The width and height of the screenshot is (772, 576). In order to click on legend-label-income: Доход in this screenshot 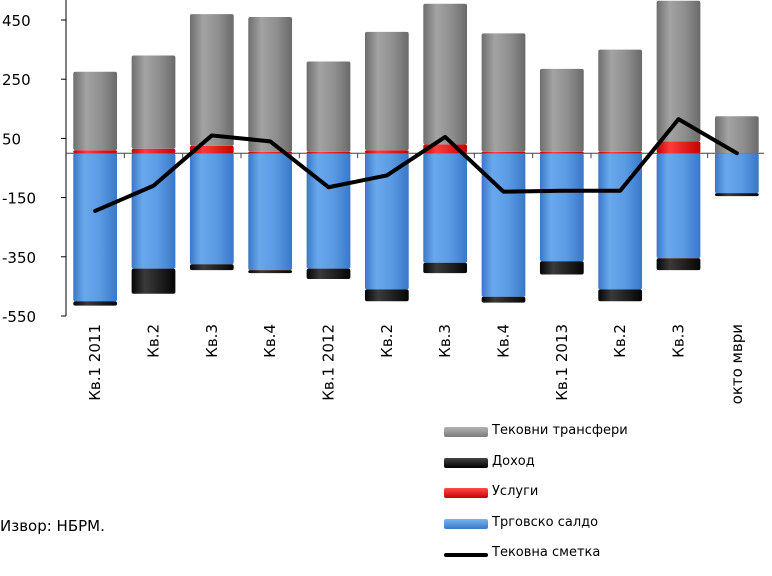, I will do `click(513, 461)`.